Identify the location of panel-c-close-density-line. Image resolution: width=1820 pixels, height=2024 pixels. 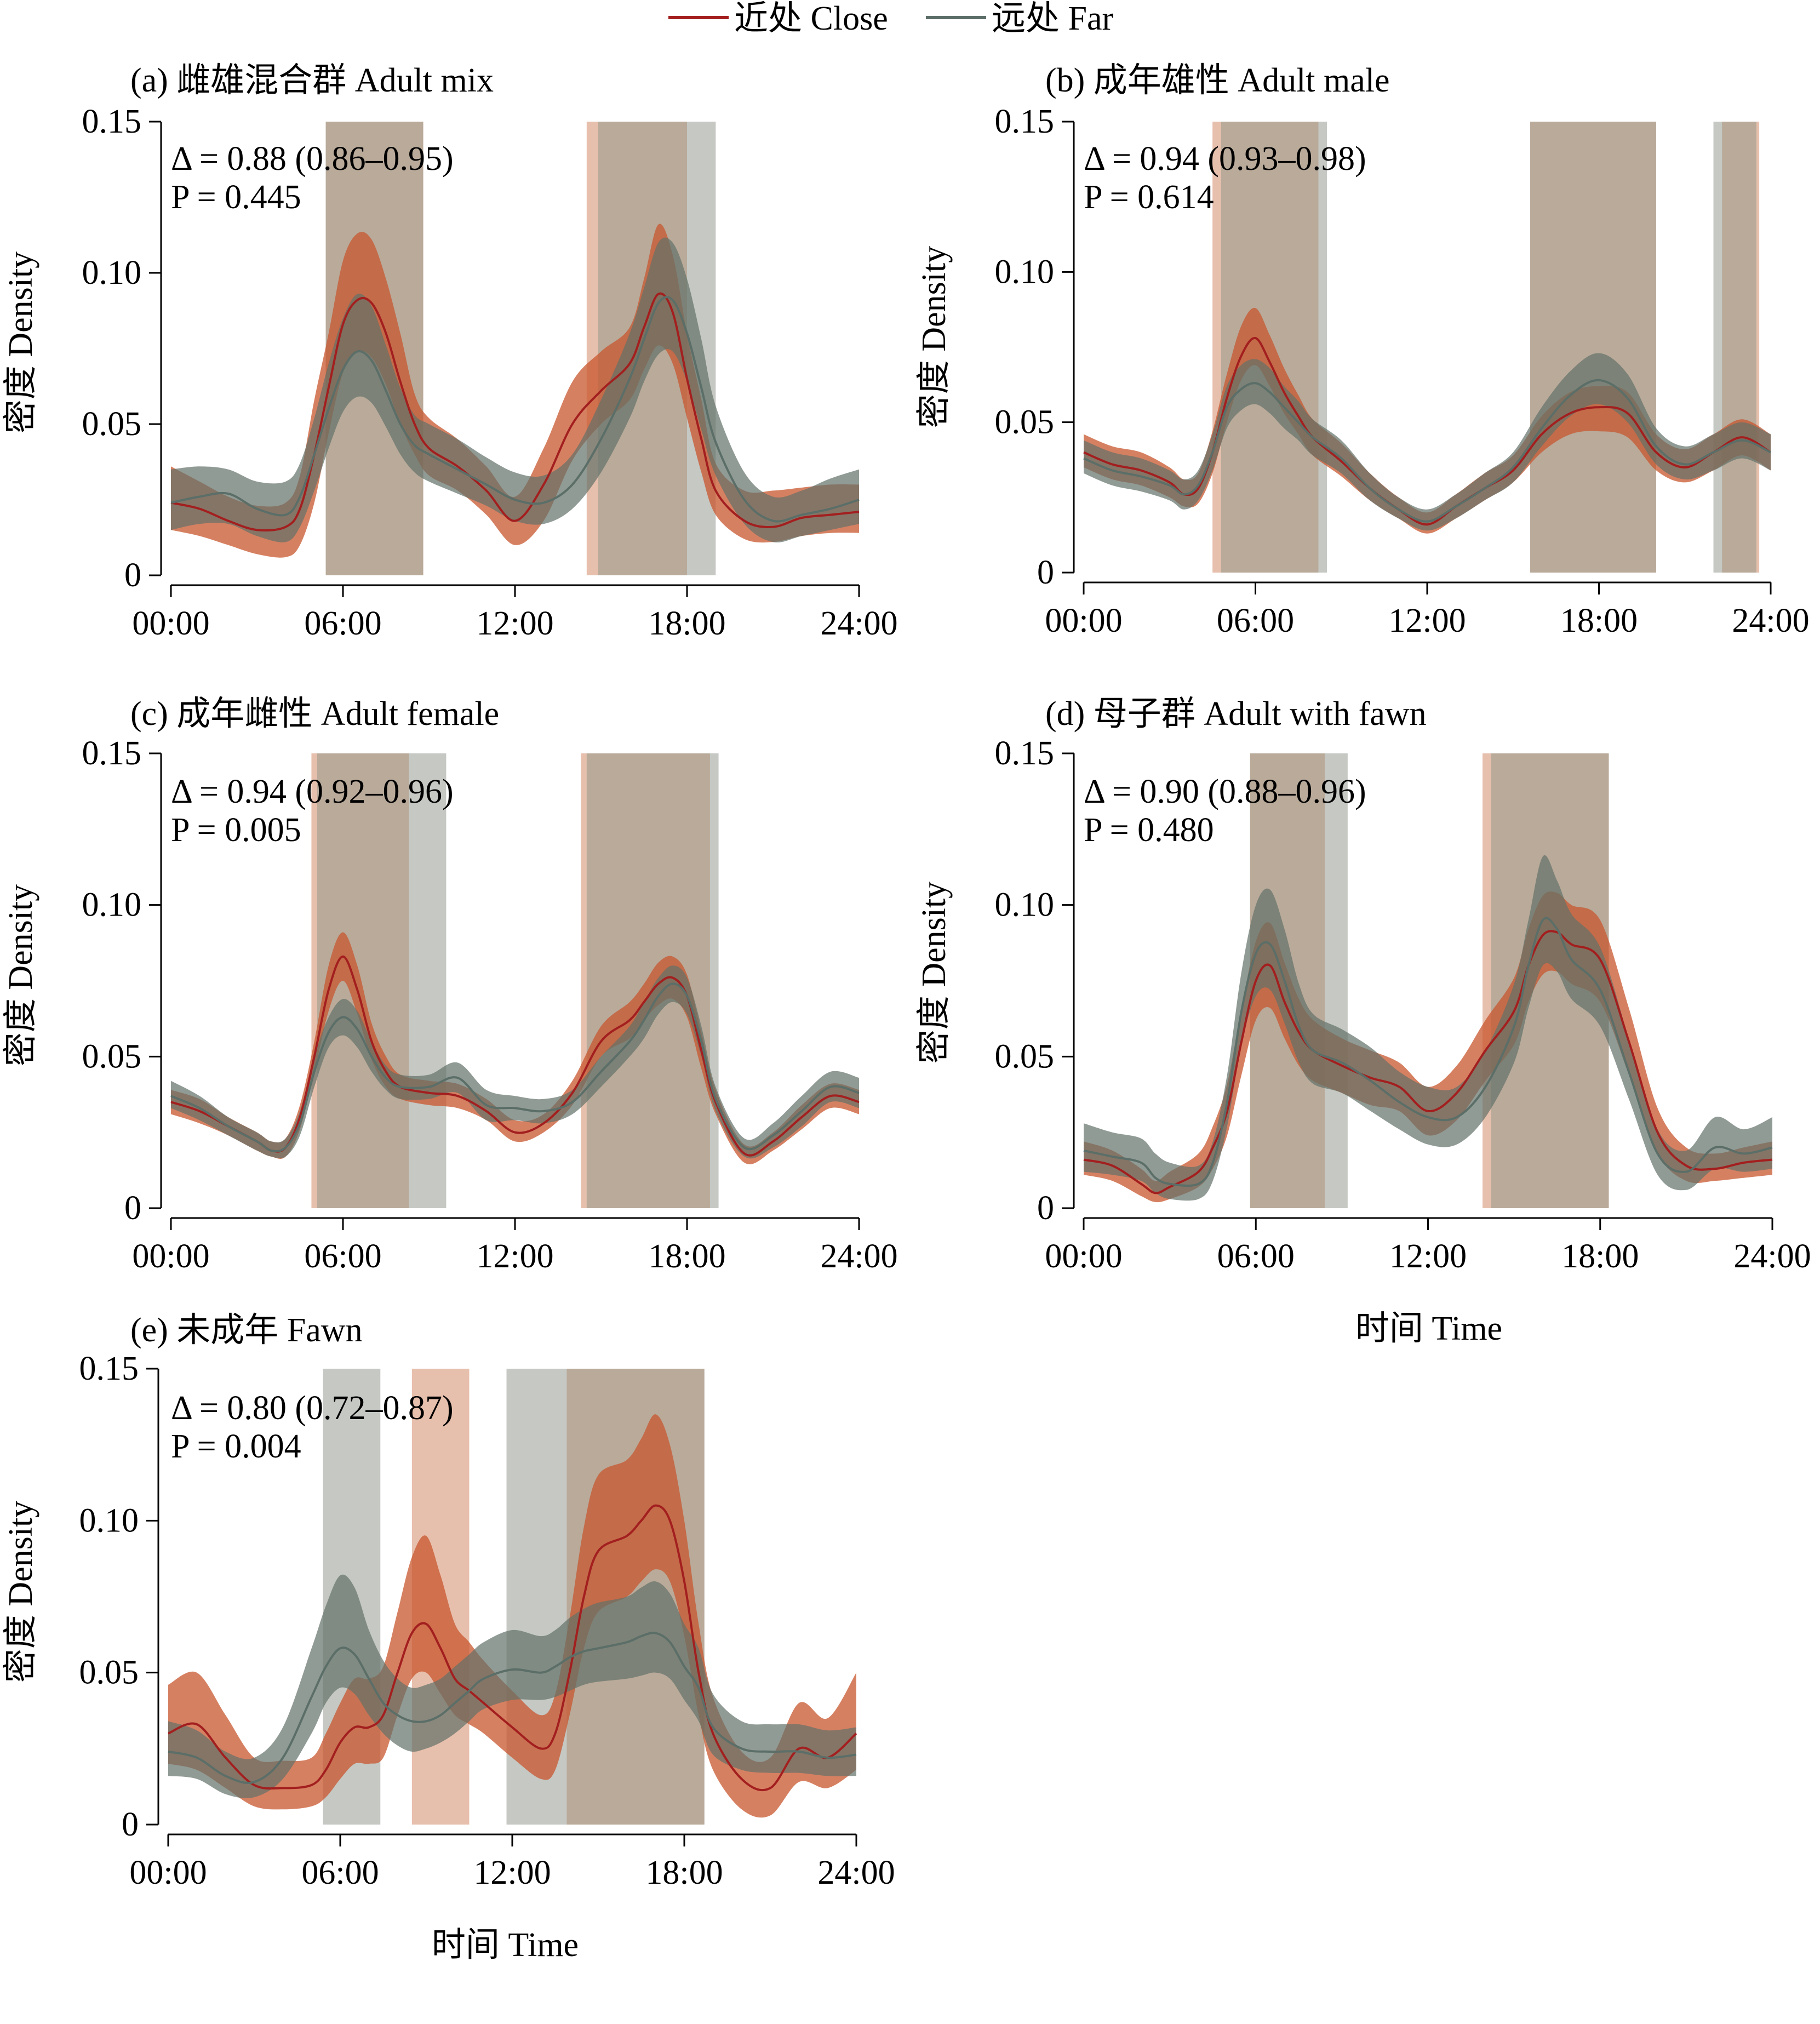
(515, 1056).